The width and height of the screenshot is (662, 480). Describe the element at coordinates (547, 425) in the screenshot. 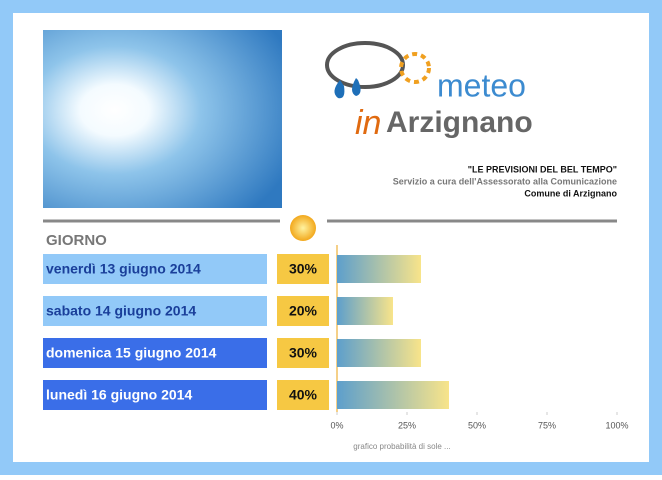

I see `x-tick-label: 75%` at that location.